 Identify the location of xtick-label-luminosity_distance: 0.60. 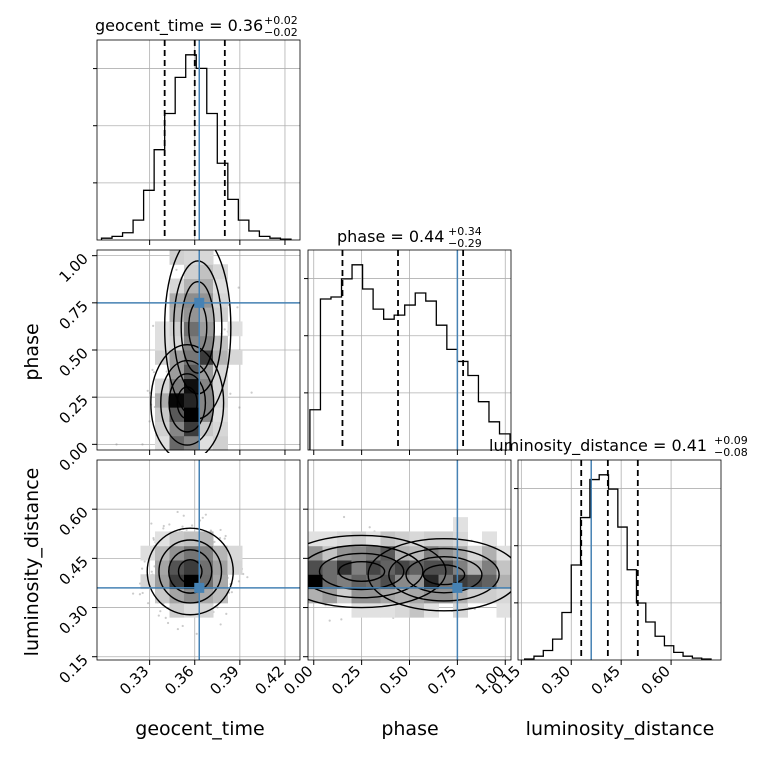
(656, 680).